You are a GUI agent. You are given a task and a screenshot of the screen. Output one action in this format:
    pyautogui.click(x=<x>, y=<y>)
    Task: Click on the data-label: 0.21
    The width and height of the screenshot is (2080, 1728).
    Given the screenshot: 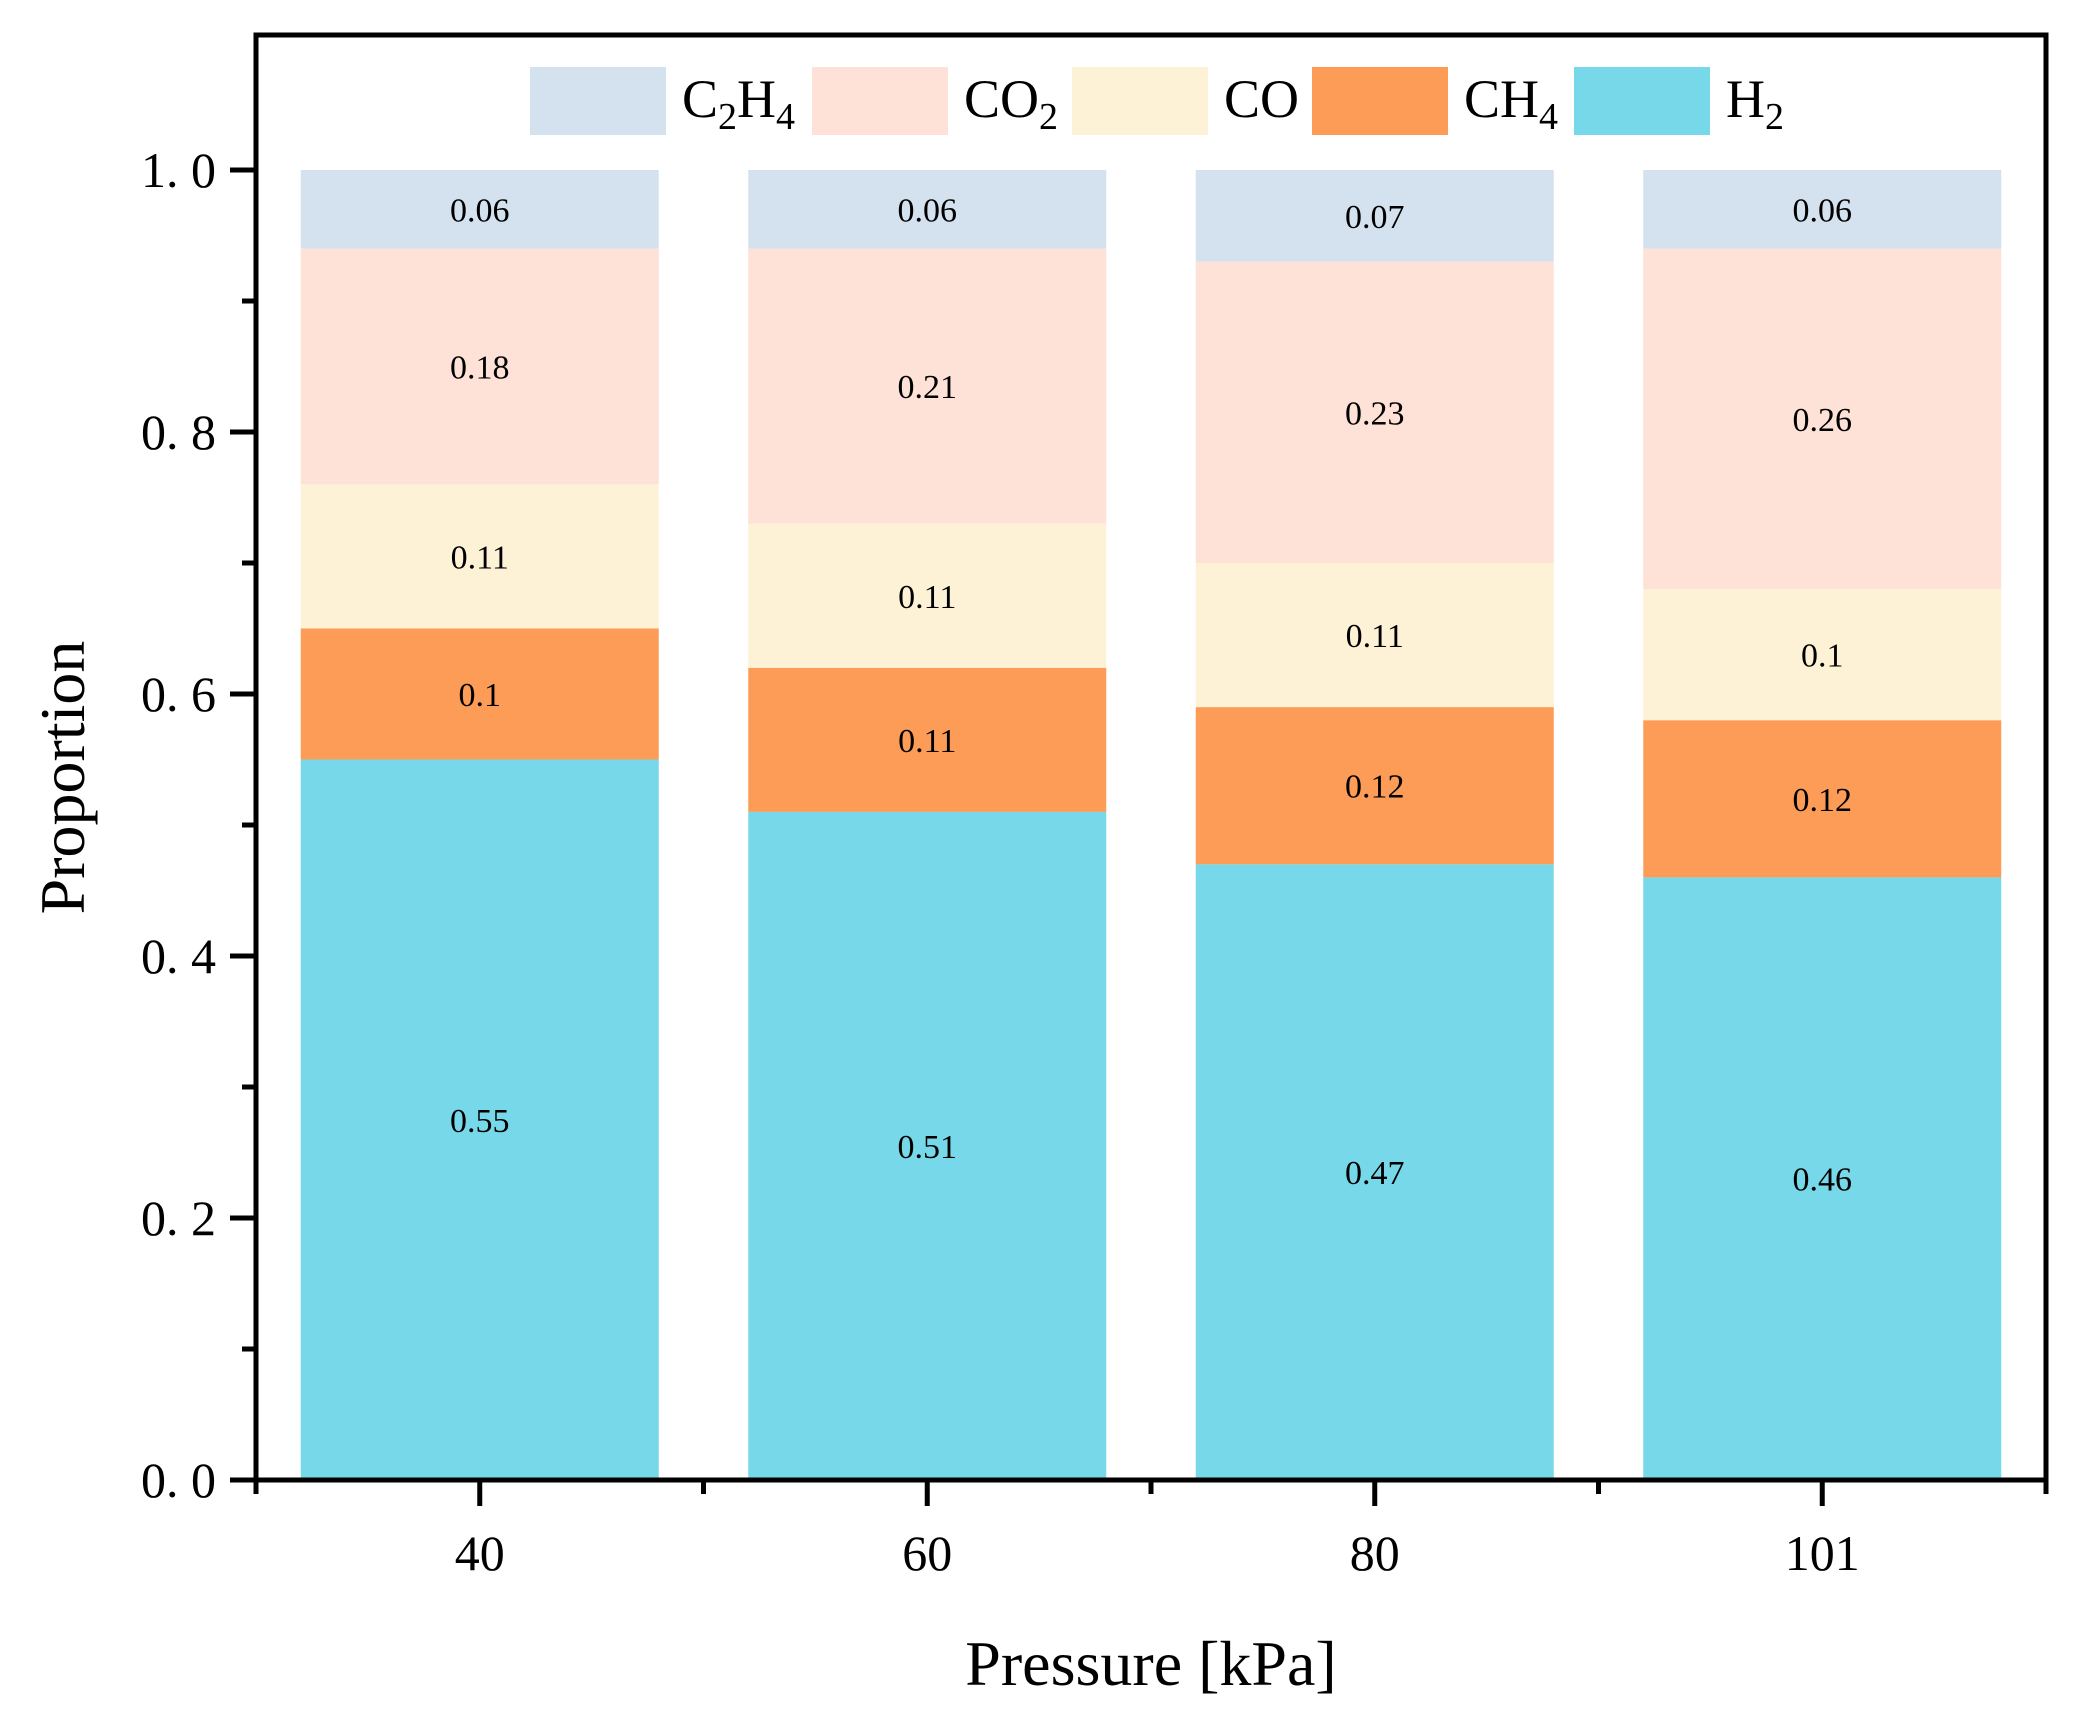 What is the action you would take?
    pyautogui.click(x=928, y=387)
    